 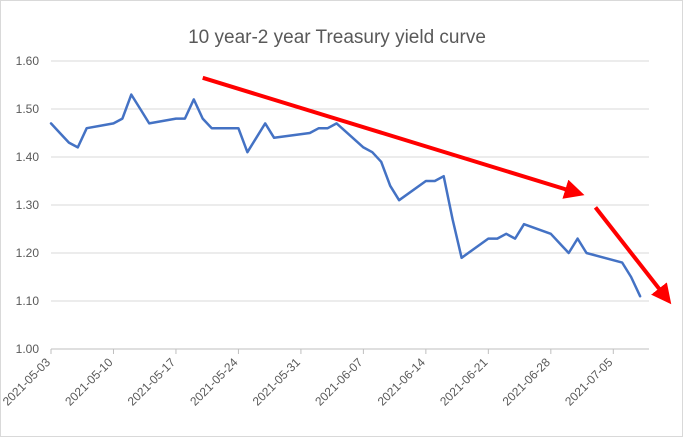 I want to click on y-tick-label: 1.40, so click(x=28, y=157).